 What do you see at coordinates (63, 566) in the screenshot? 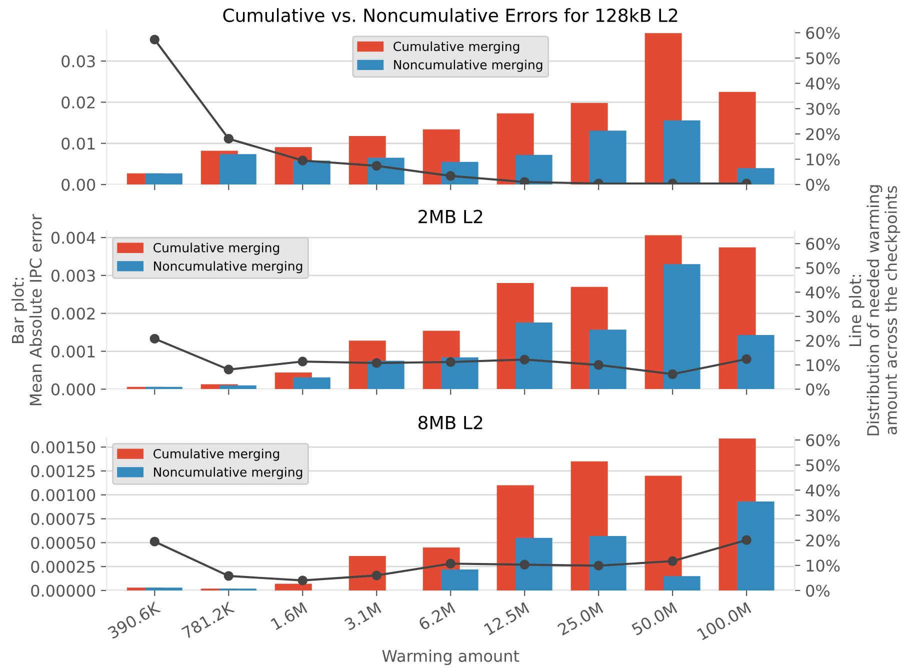
I see `y-tick-label: 0.00025` at bounding box center [63, 566].